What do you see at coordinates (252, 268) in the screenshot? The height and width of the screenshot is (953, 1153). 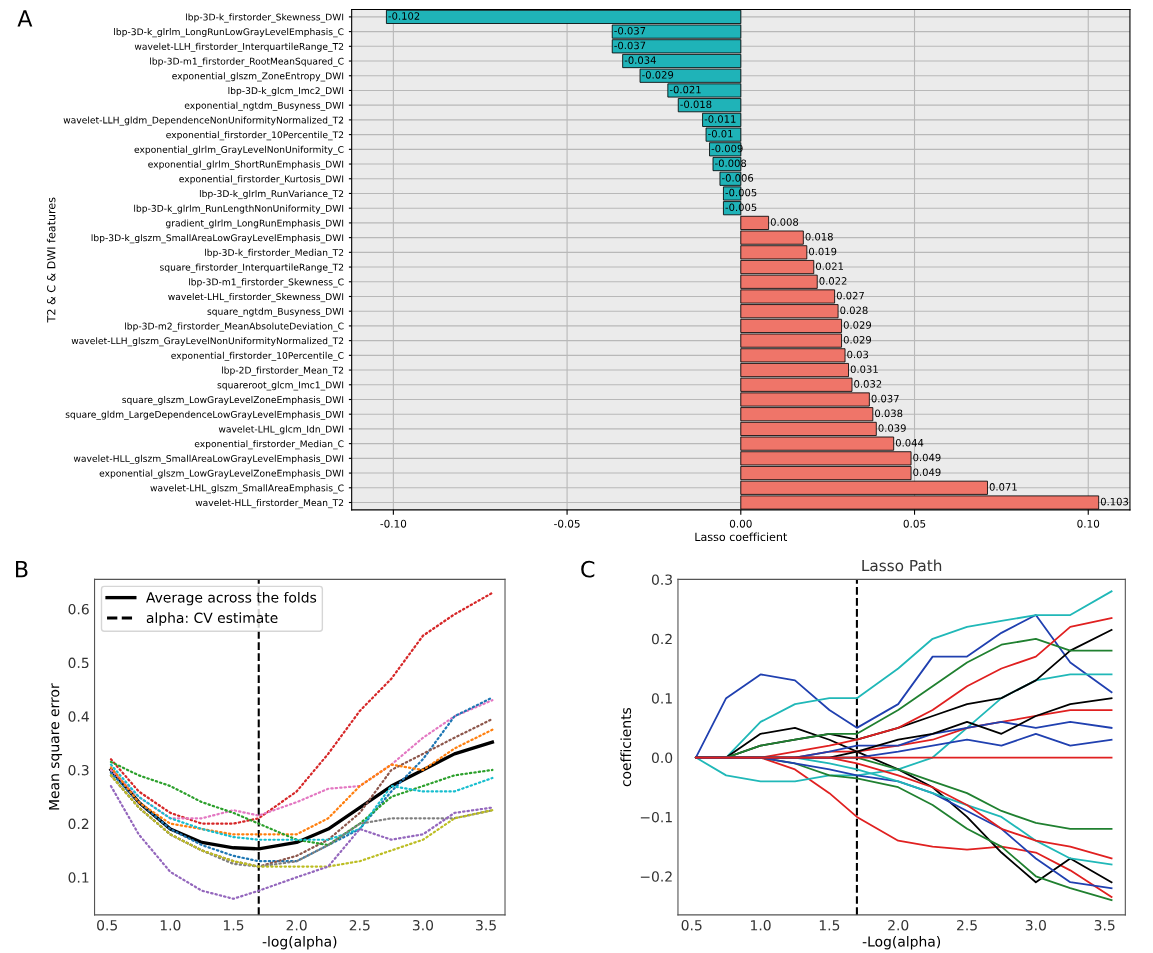 I see `y-tick-label: square_firstorder_InterquartileRange_T2` at bounding box center [252, 268].